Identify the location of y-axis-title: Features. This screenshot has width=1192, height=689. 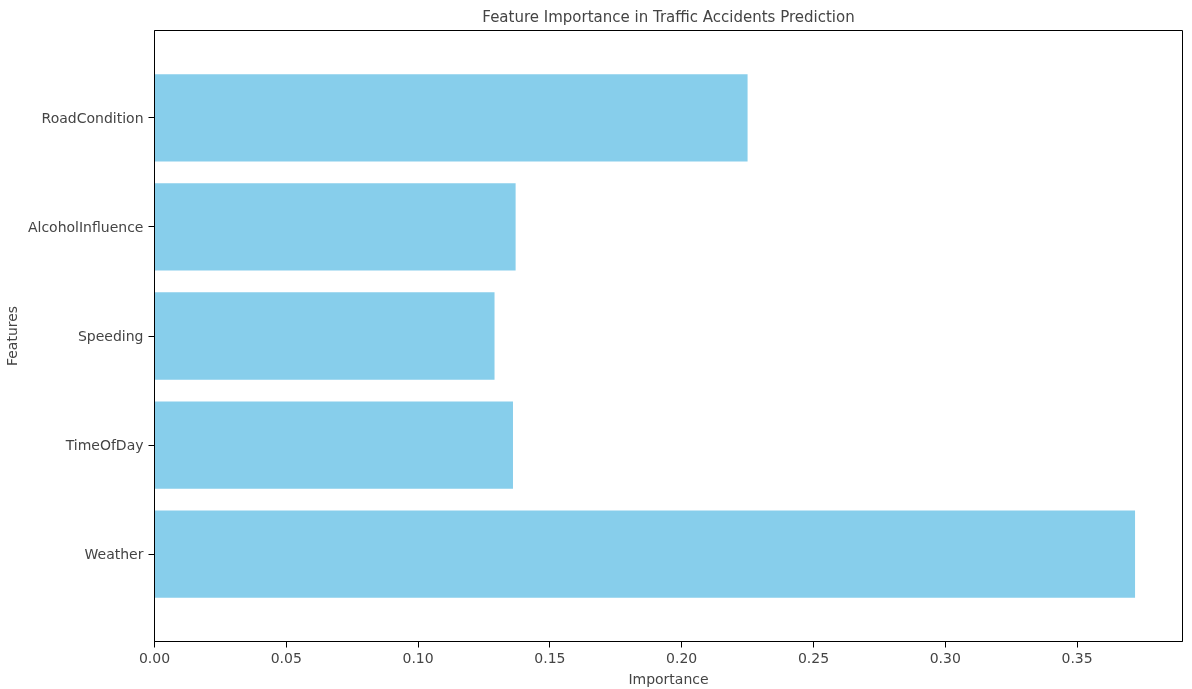
(11, 336).